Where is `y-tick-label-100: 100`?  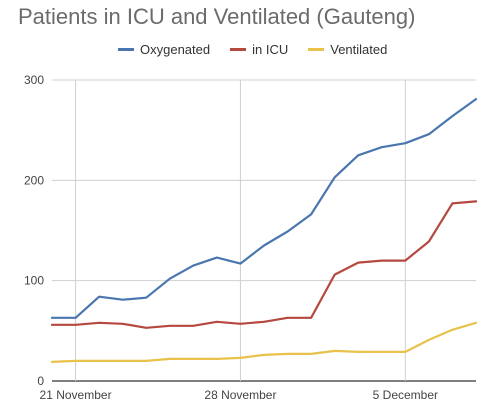 y-tick-label-100: 100 is located at coordinates (34, 281).